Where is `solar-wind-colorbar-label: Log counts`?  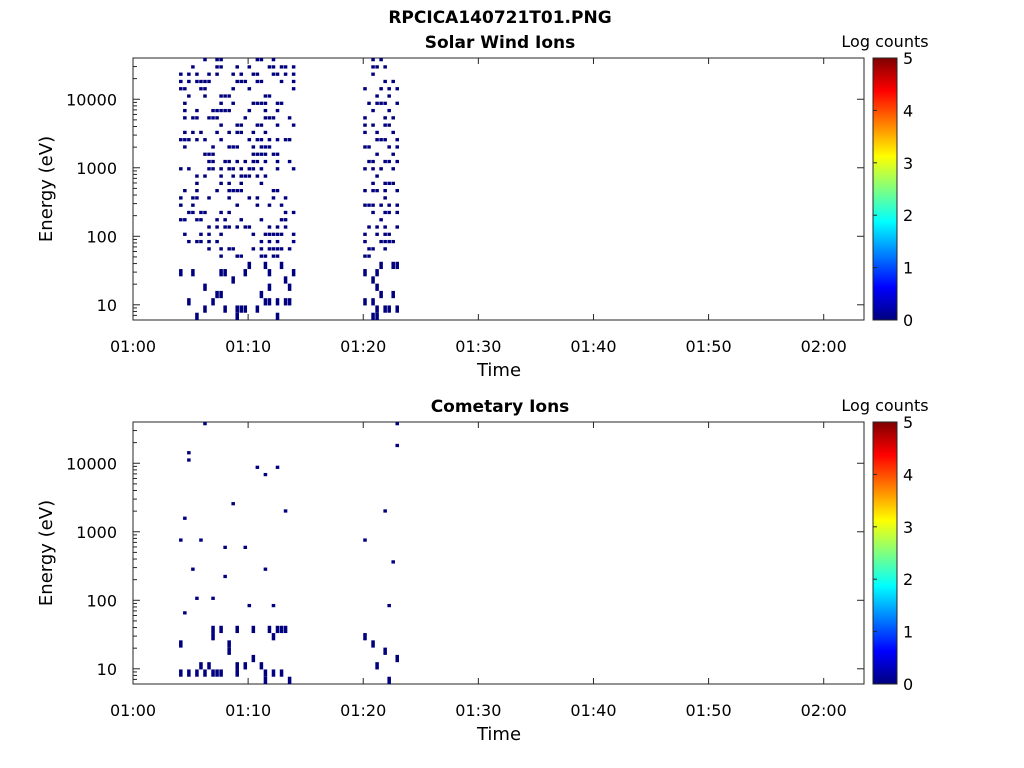
solar-wind-colorbar-label: Log counts is located at coordinates (884, 41).